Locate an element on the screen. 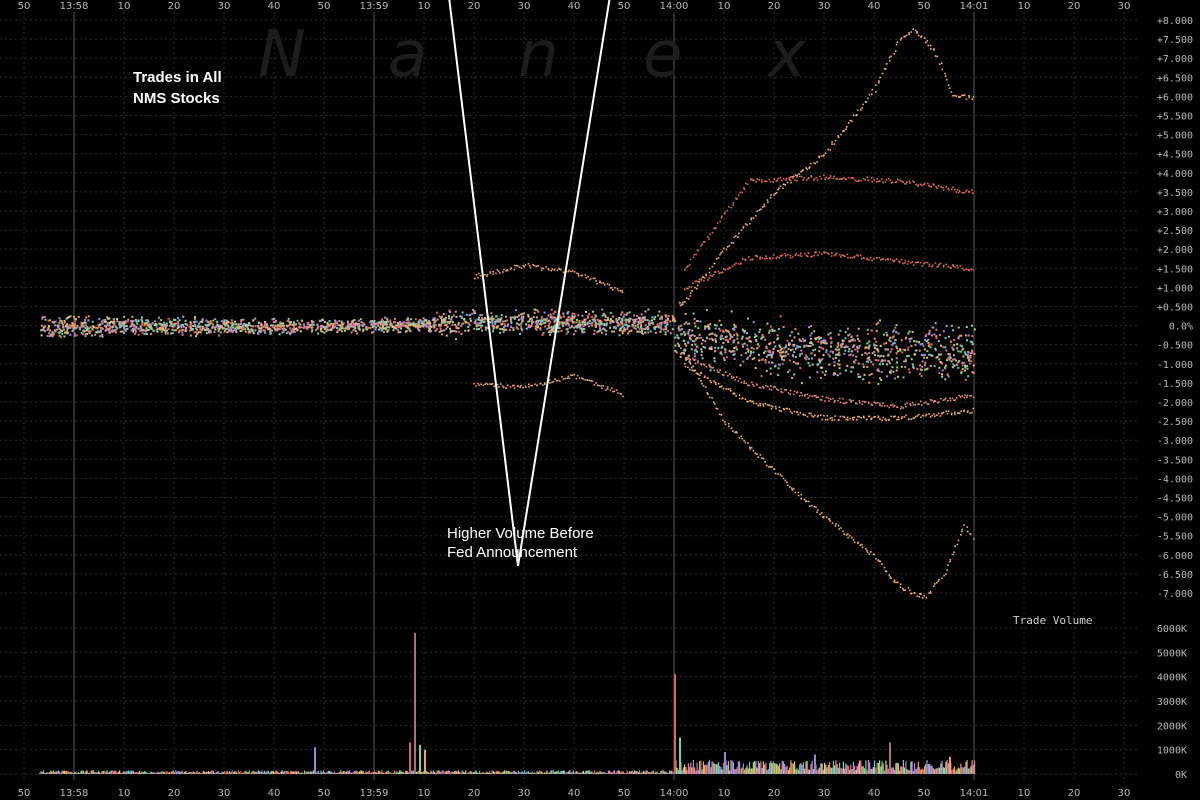  x-tick-label-bottom: 10 is located at coordinates (1024, 793).